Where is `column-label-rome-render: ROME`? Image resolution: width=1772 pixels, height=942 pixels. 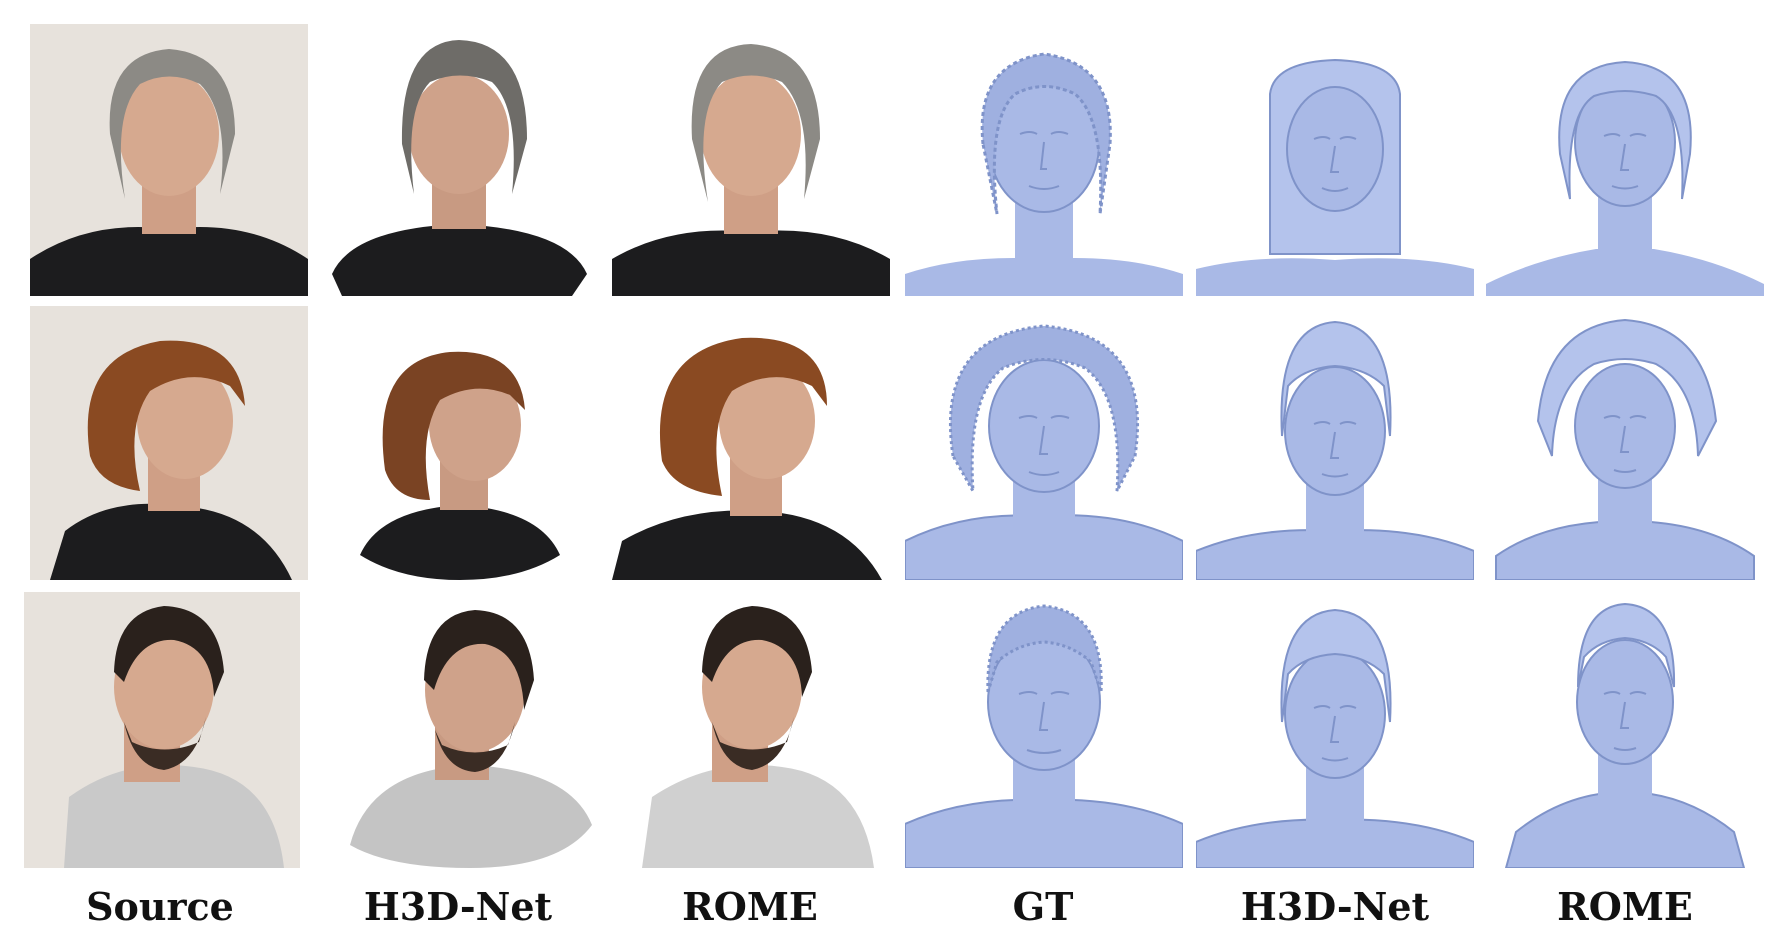
column-label-rome-render: ROME is located at coordinates (750, 906).